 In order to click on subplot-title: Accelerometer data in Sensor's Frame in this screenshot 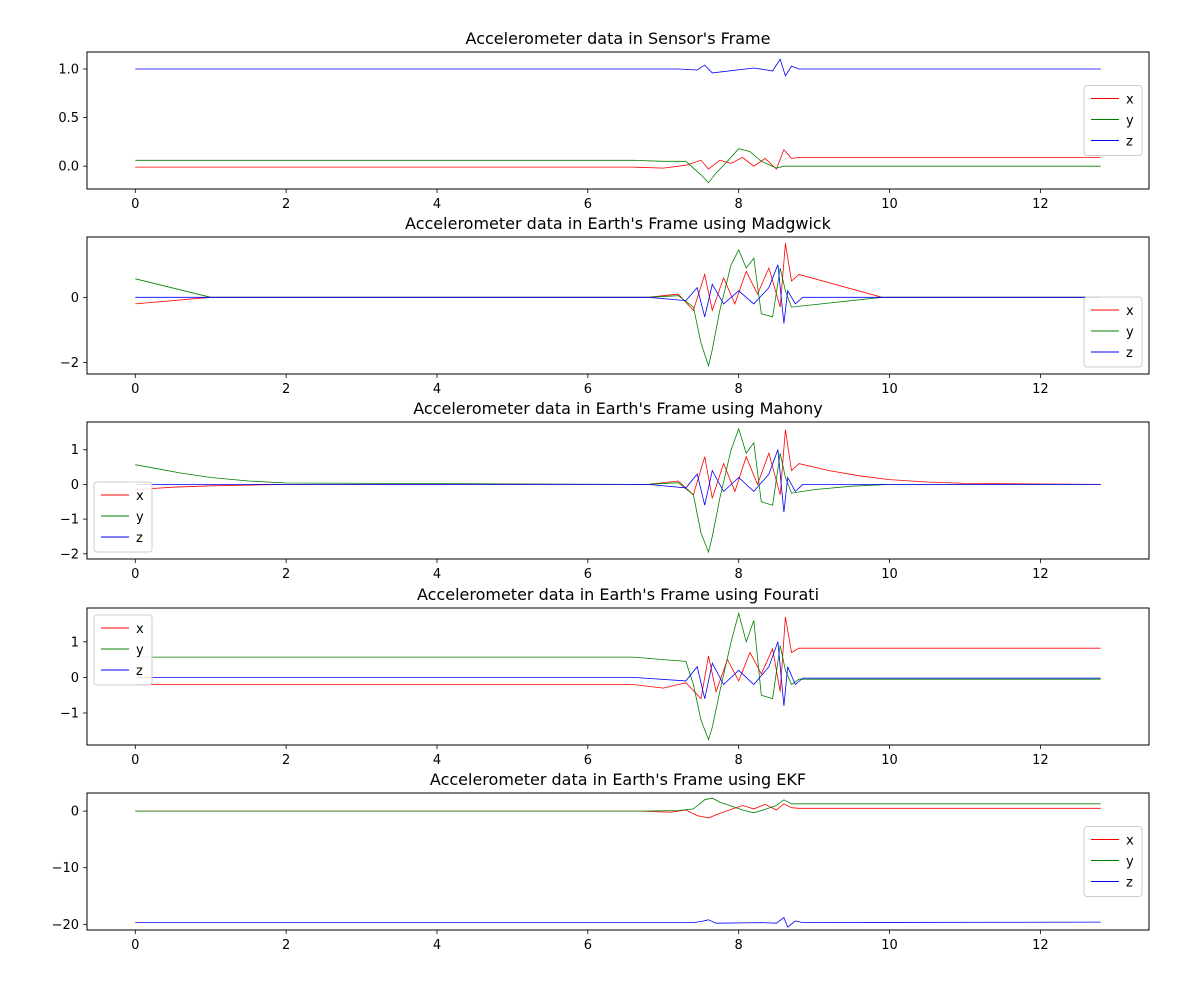, I will do `click(618, 38)`.